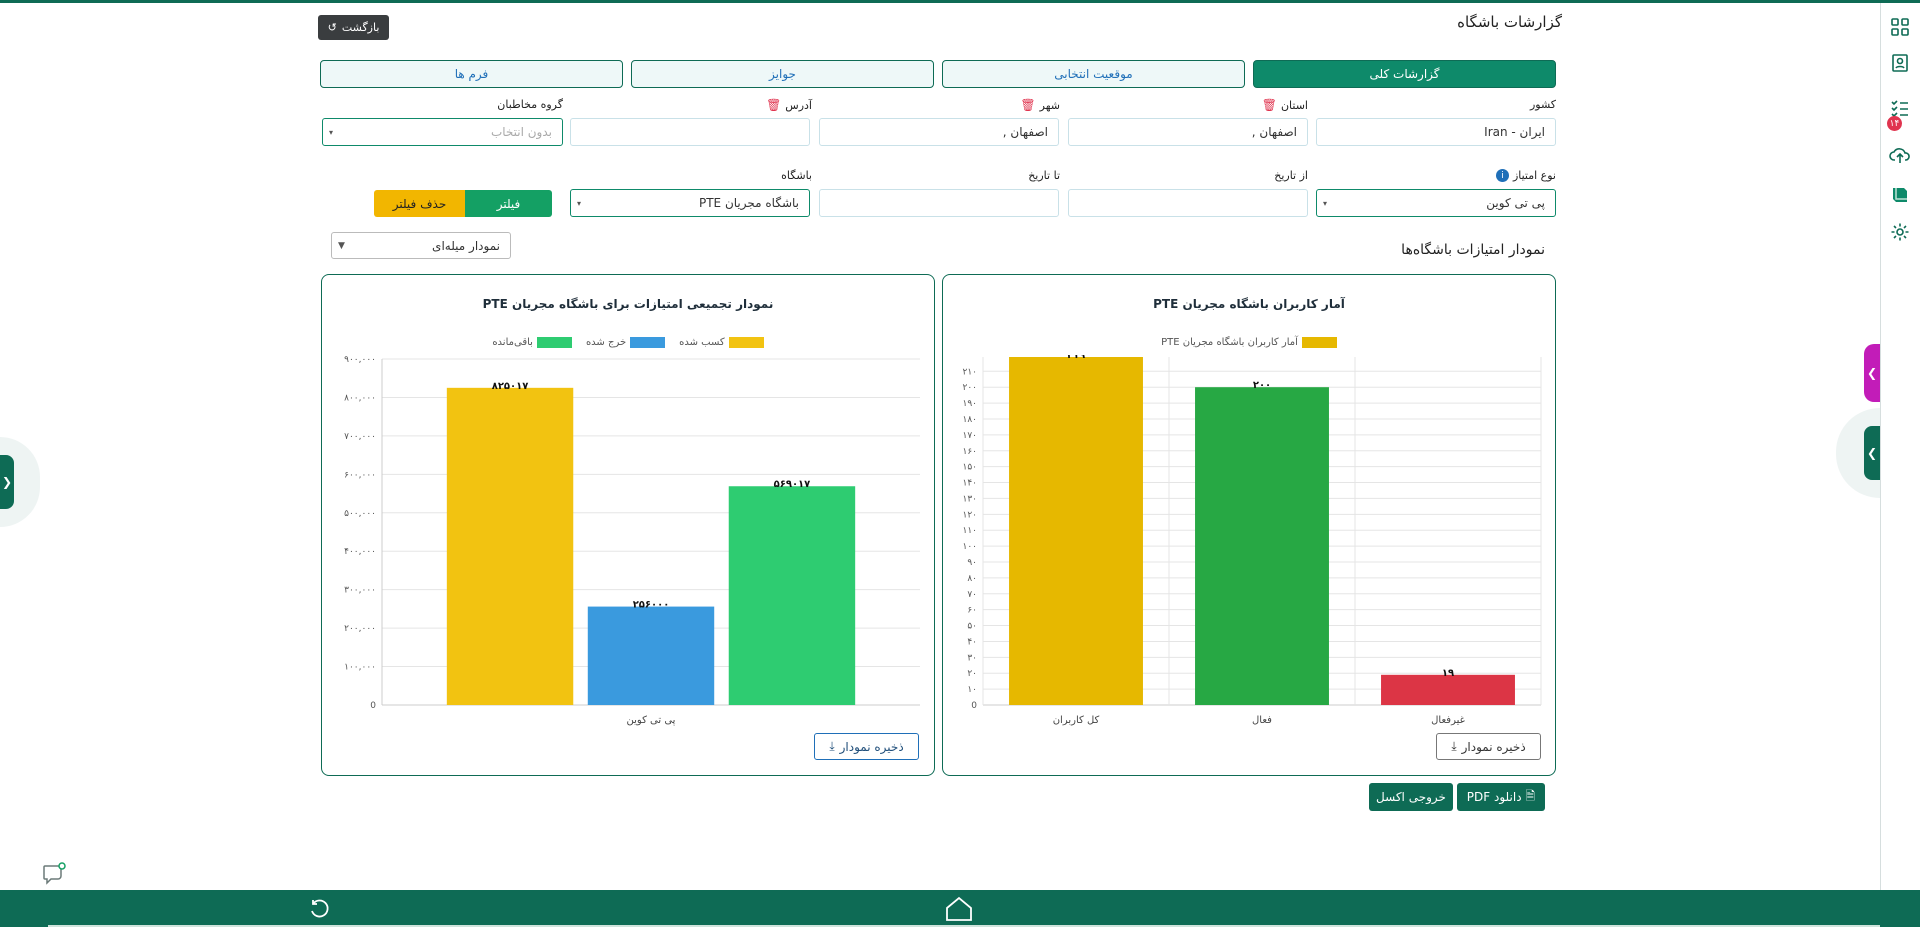 The image size is (1920, 927). I want to click on tab-selected-location: موقعیت انتخابی, so click(1093, 74).